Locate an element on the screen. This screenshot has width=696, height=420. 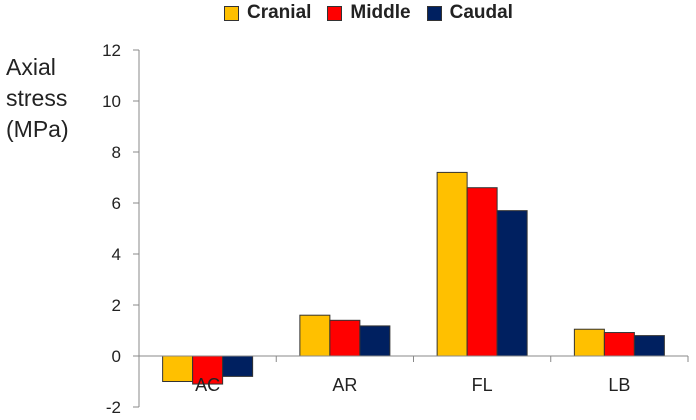
bar-middle-fl is located at coordinates (482, 272).